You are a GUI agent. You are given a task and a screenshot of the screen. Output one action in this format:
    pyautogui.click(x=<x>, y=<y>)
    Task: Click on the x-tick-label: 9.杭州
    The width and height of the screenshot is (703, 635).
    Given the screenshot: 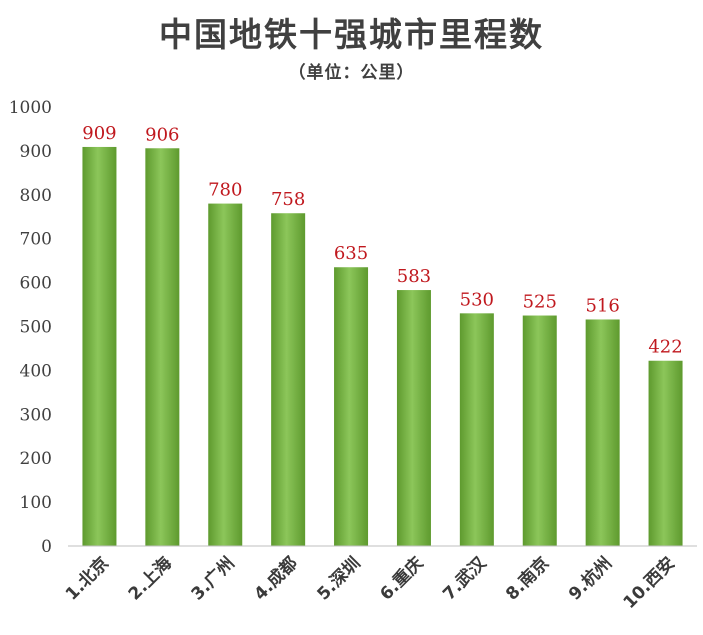 What is the action you would take?
    pyautogui.click(x=590, y=579)
    